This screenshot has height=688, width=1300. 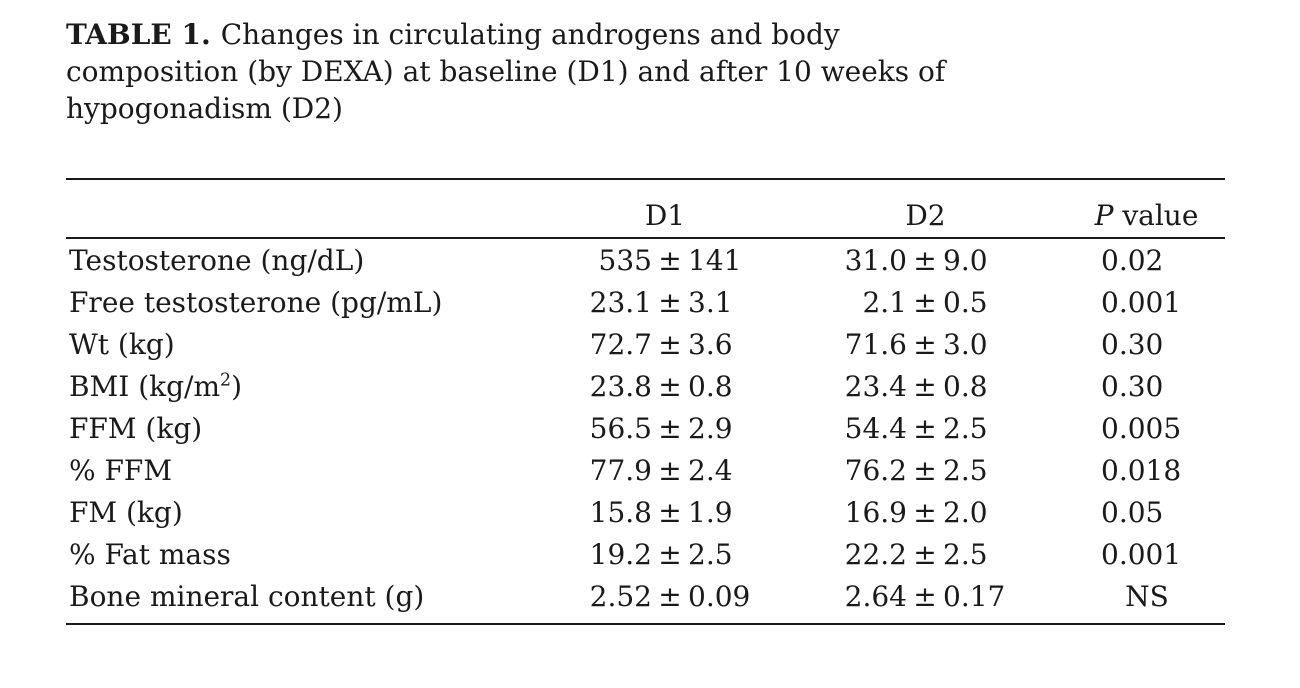 I want to click on p-value: 0.05, so click(x=1132, y=512).